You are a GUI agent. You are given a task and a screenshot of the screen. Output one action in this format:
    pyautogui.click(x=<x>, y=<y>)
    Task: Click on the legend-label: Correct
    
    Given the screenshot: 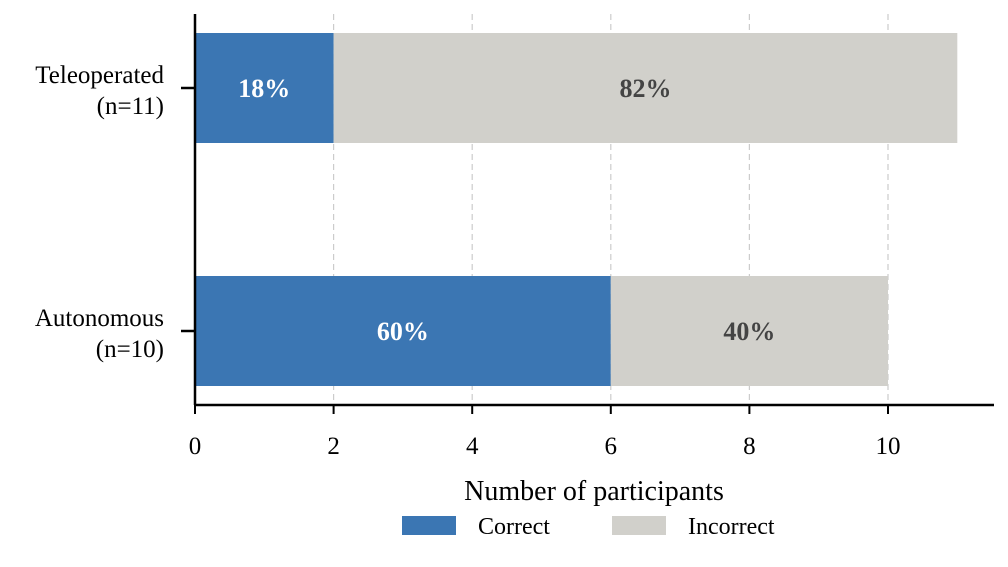 What is the action you would take?
    pyautogui.click(x=514, y=527)
    